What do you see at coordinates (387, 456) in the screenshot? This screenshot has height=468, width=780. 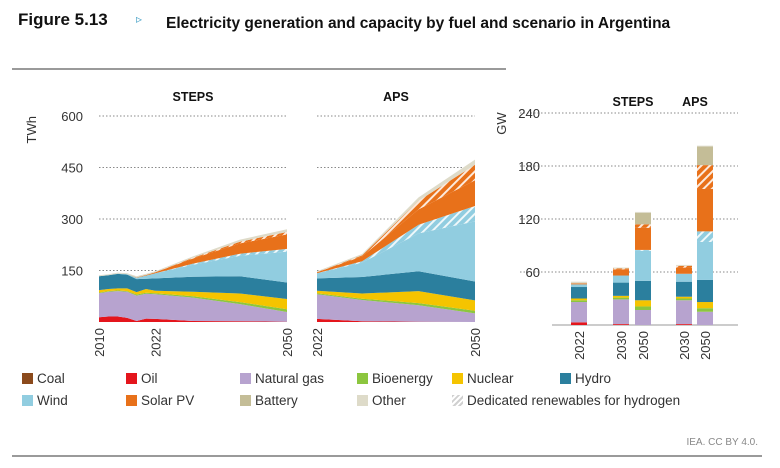 I see `footer-divider` at bounding box center [387, 456].